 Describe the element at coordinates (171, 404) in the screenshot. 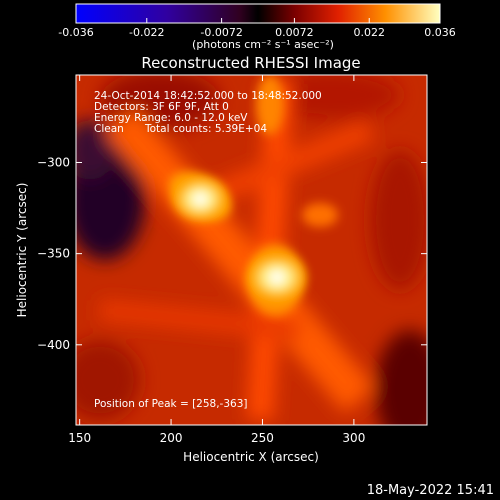

I see `annotation-peak: Position of Peak = [258,-363]` at that location.